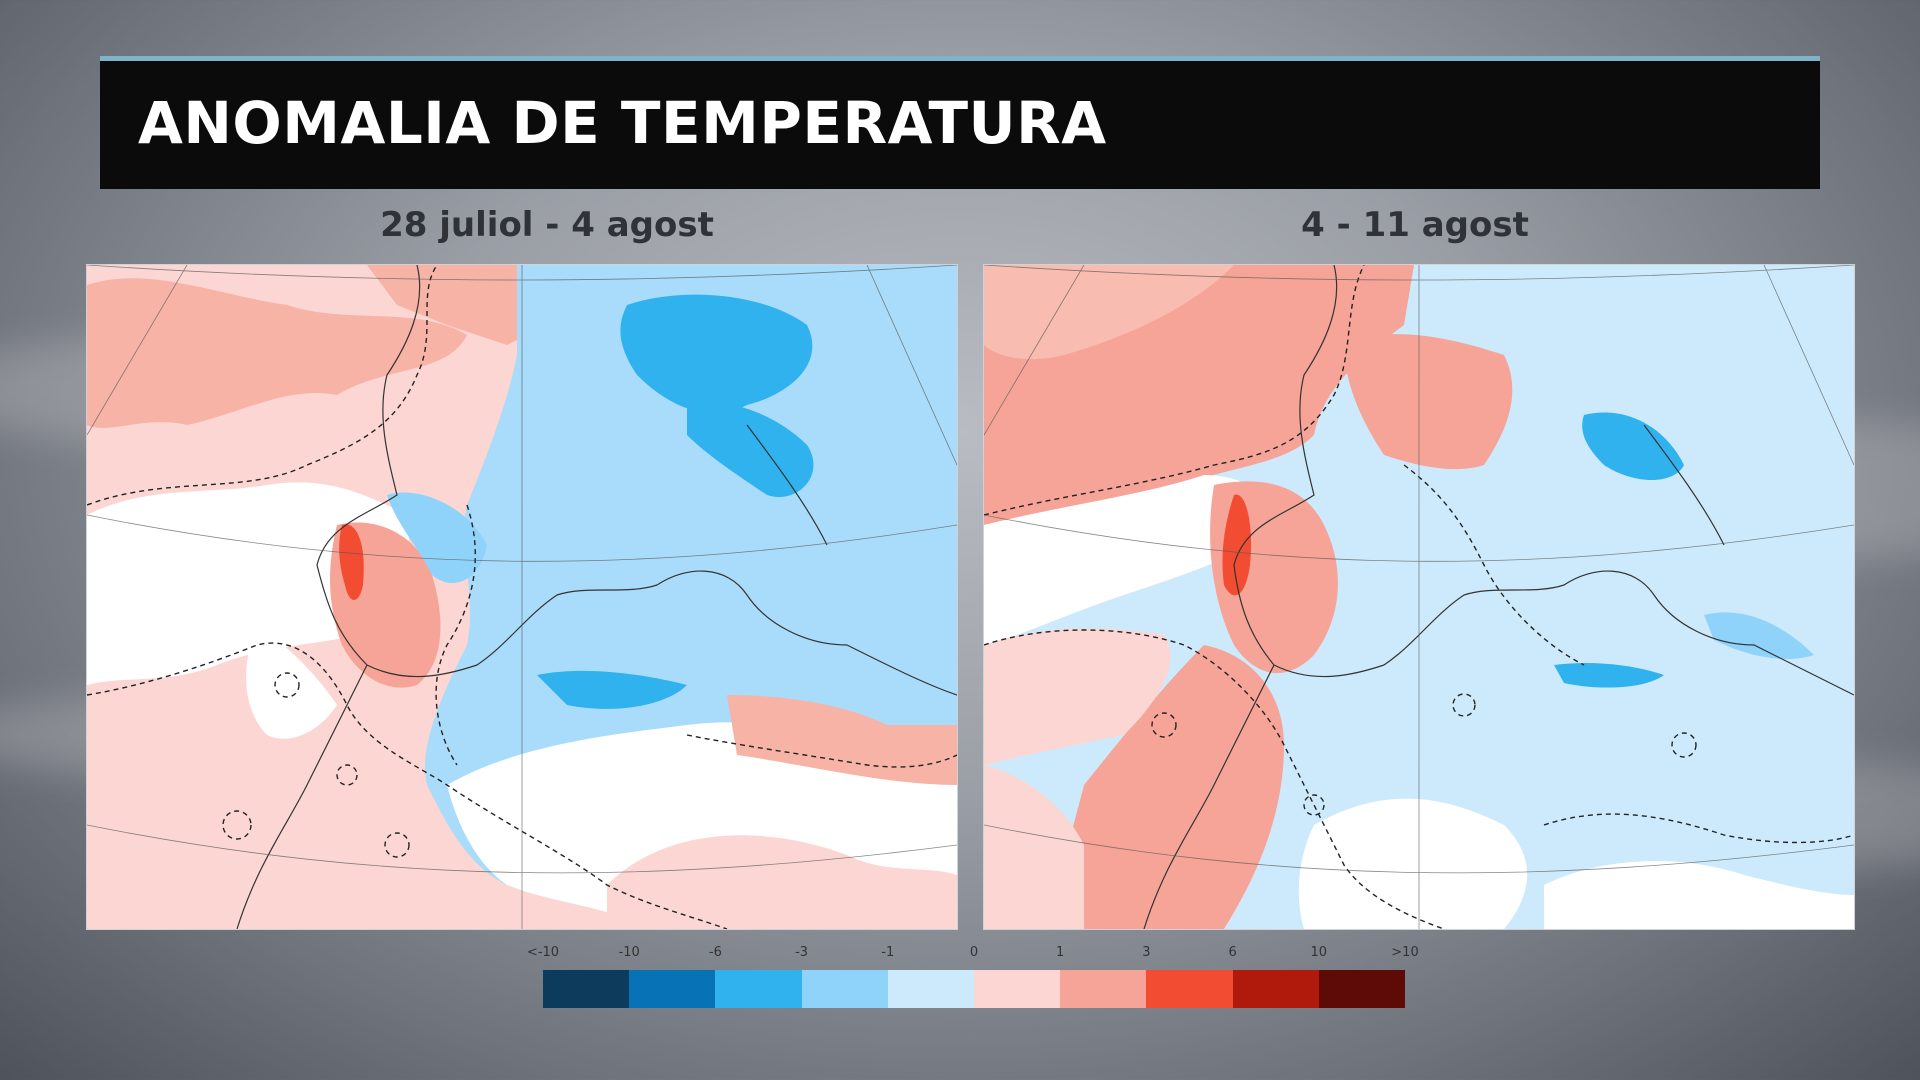 The width and height of the screenshot is (1920, 1080). I want to click on legend-tick-label: 1, so click(1060, 952).